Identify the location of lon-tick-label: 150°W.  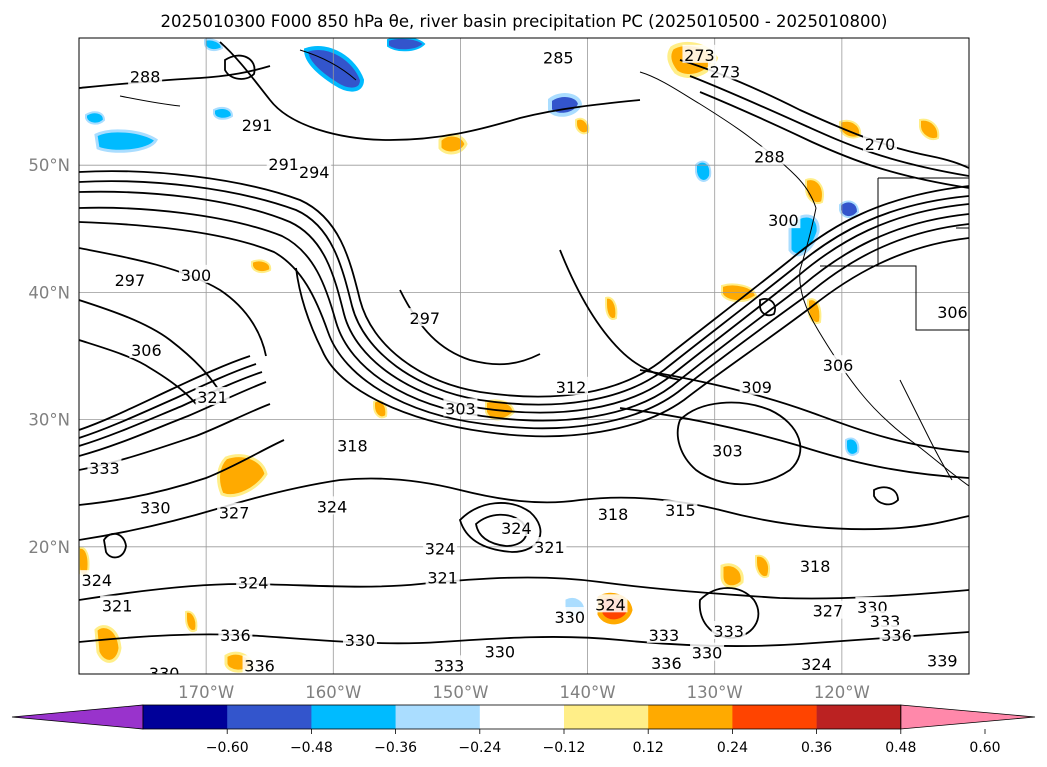
(460, 692).